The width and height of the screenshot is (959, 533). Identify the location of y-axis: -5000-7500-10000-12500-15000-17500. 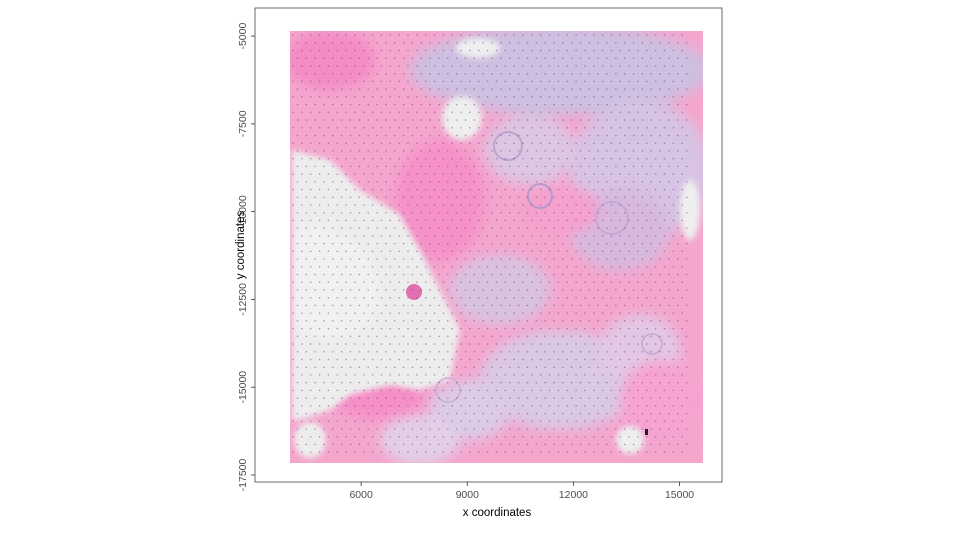
(246, 257).